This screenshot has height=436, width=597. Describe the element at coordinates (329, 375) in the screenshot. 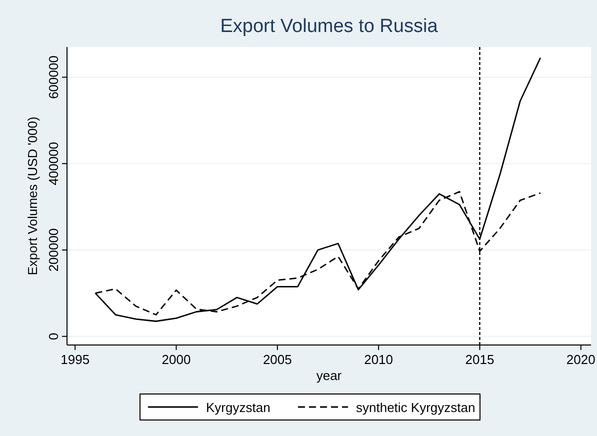

I see `x-axis-title: year` at that location.